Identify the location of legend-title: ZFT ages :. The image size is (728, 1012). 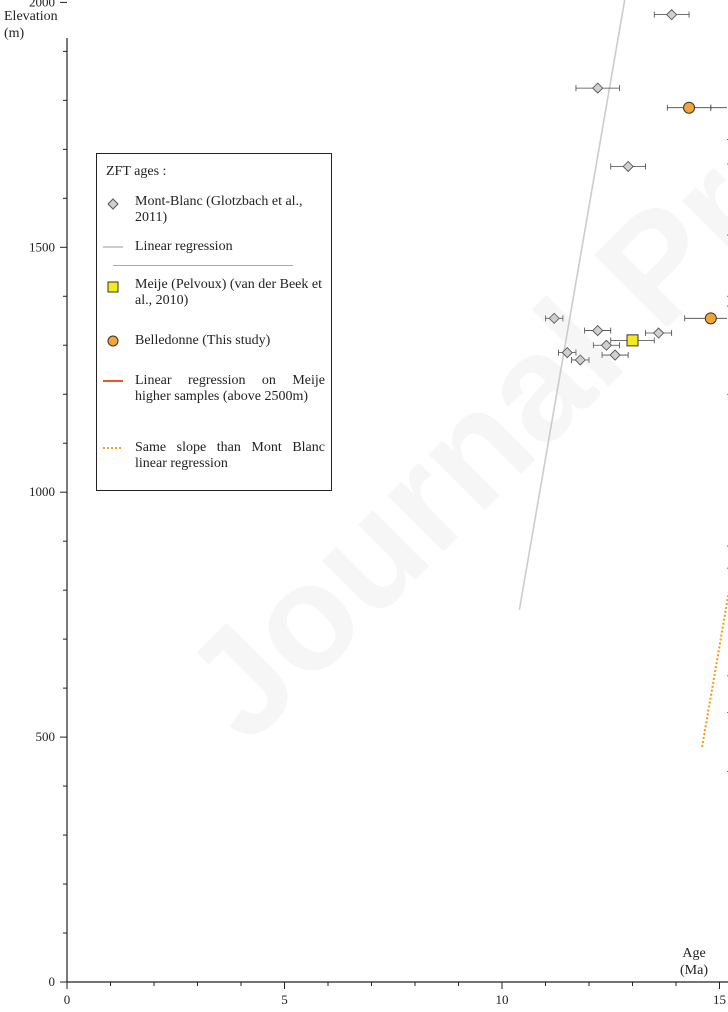
(136, 171).